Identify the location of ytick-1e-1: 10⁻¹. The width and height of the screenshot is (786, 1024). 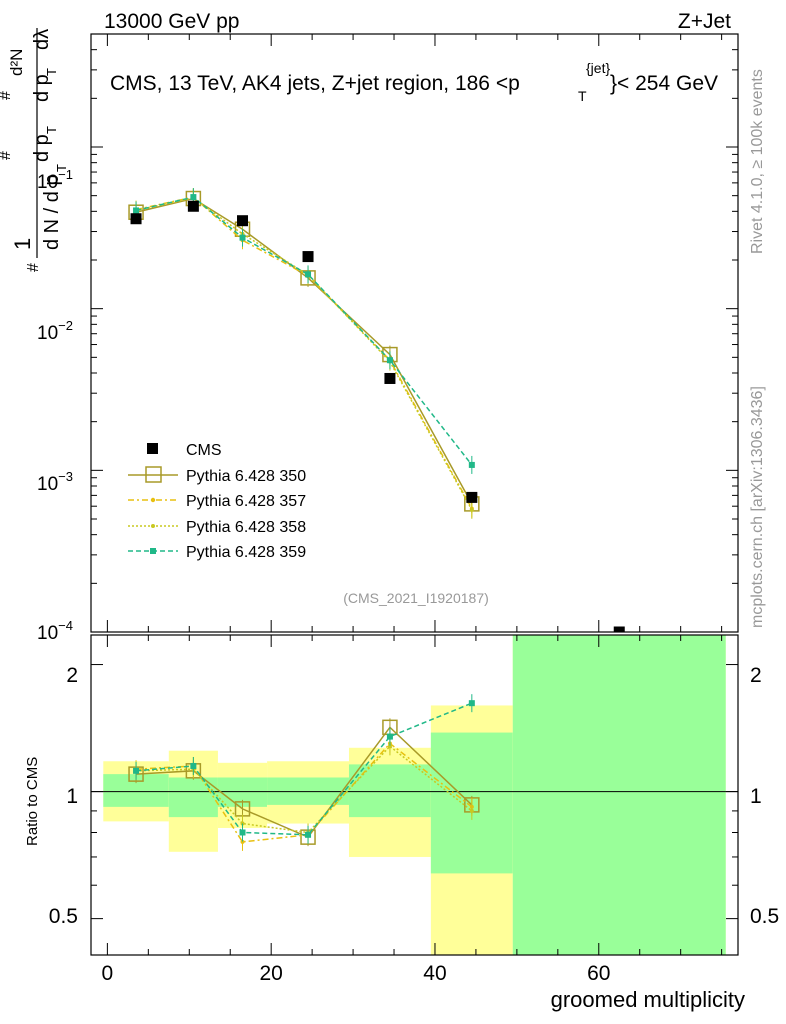
(55, 180).